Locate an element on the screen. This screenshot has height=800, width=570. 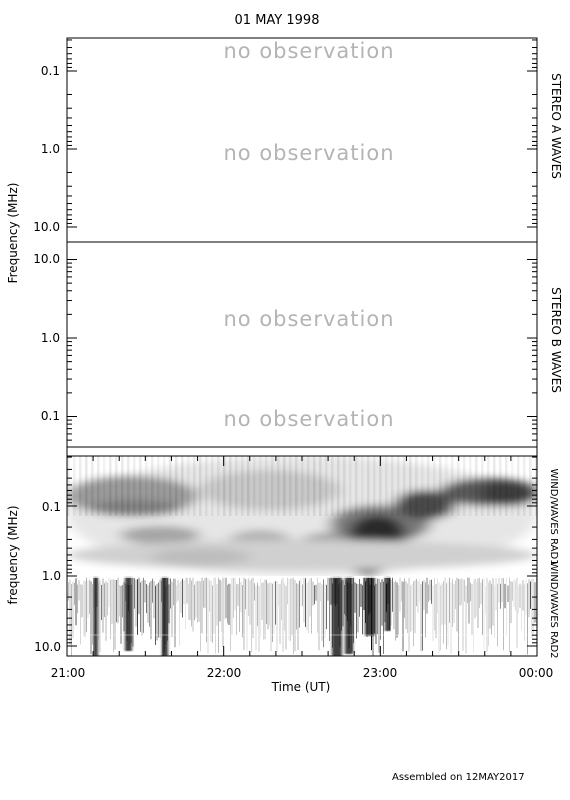
wind-rad2-spectrogram is located at coordinates (302, 616).